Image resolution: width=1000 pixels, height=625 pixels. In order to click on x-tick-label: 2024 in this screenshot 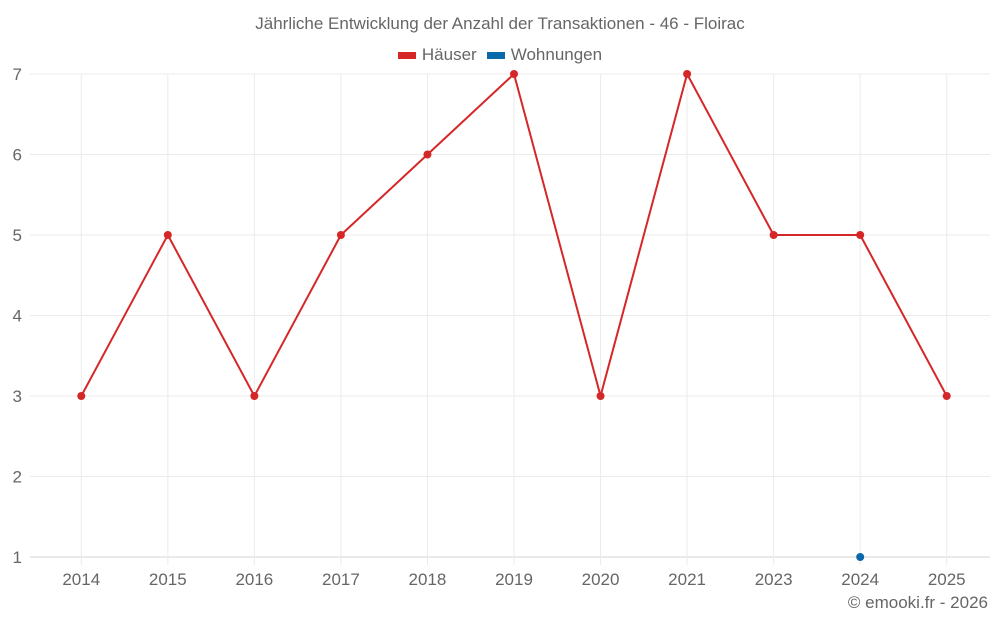, I will do `click(860, 579)`.